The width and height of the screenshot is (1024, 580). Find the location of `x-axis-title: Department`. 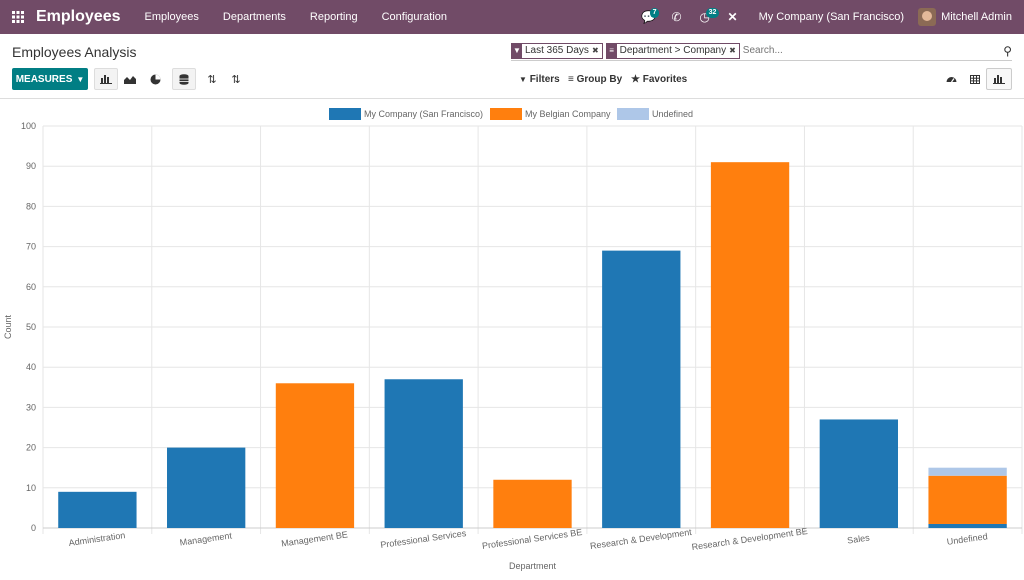

x-axis-title: Department is located at coordinates (533, 566).